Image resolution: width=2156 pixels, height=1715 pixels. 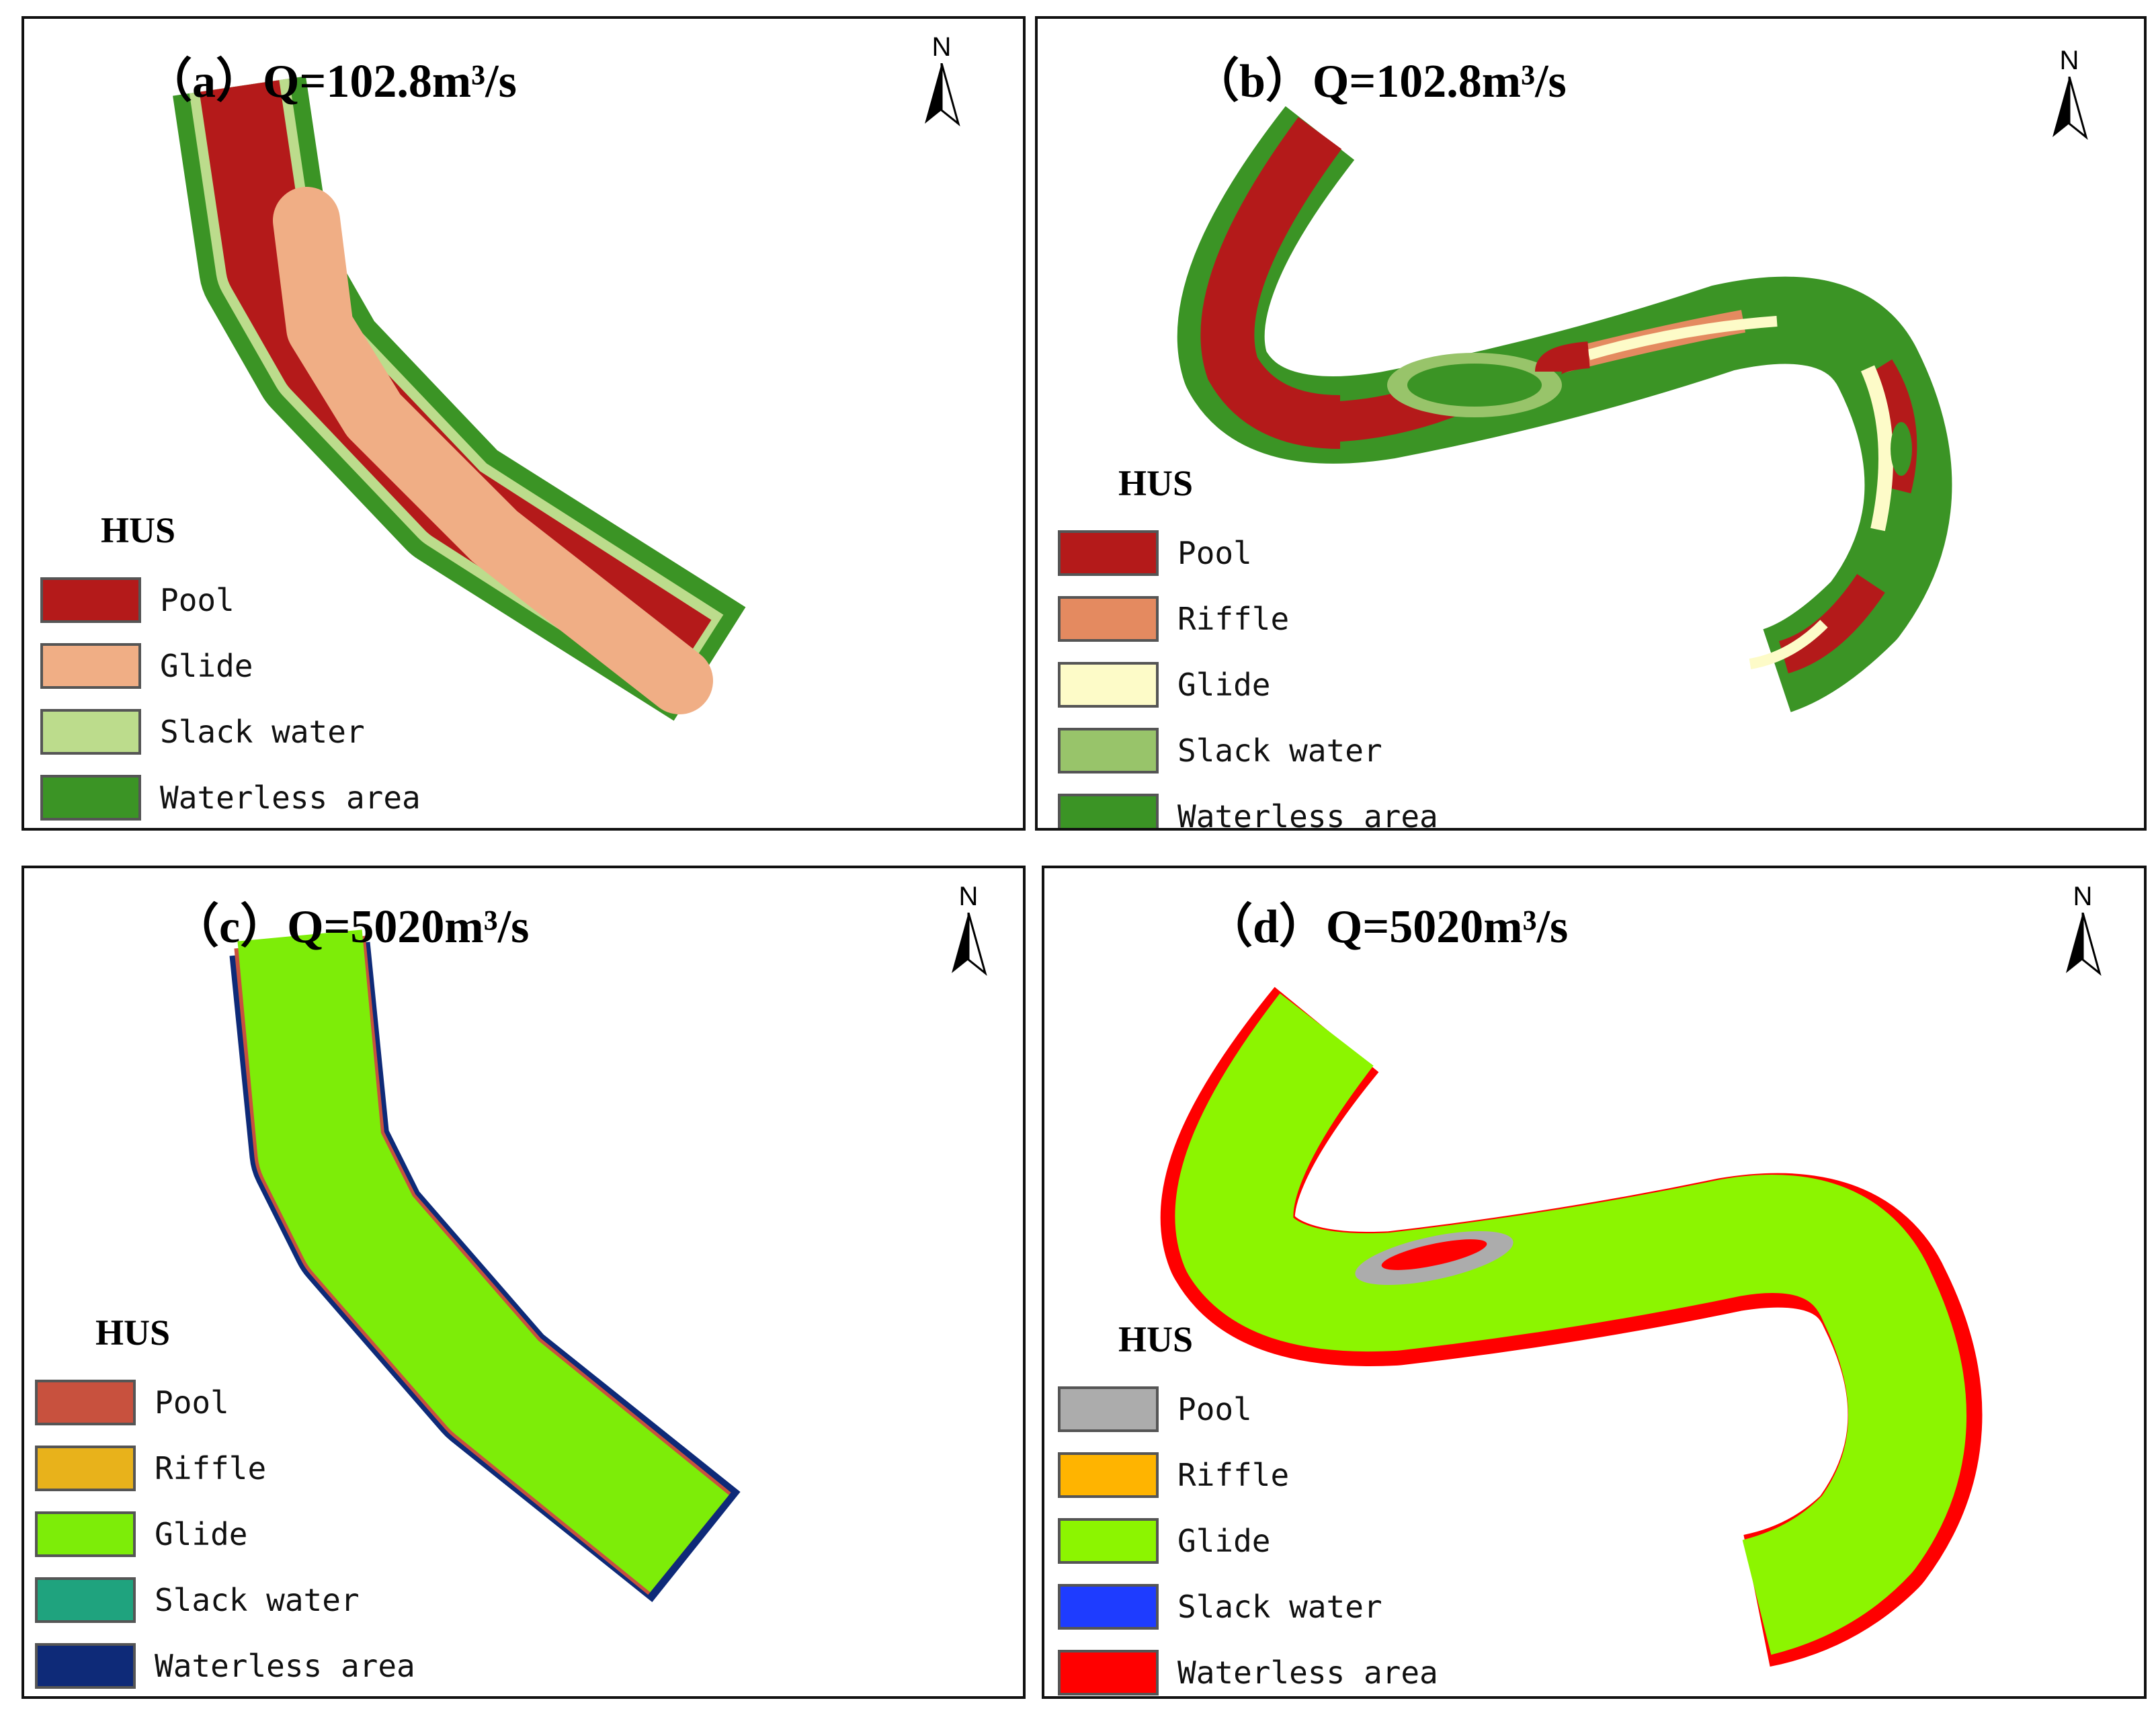 What do you see at coordinates (1571, 1324) in the screenshot?
I see `glide-d` at bounding box center [1571, 1324].